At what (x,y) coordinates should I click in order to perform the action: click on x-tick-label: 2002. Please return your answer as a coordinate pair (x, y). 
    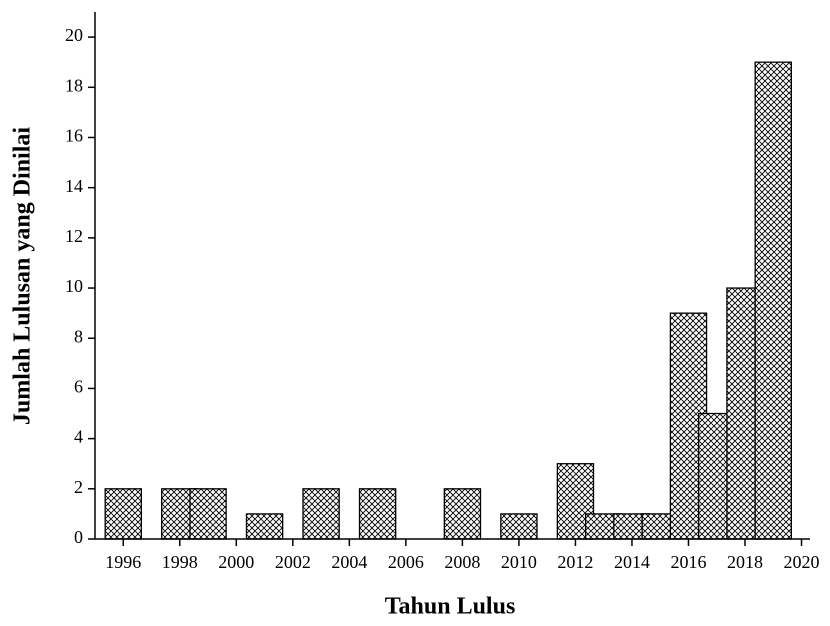
    Looking at the image, I should click on (293, 562).